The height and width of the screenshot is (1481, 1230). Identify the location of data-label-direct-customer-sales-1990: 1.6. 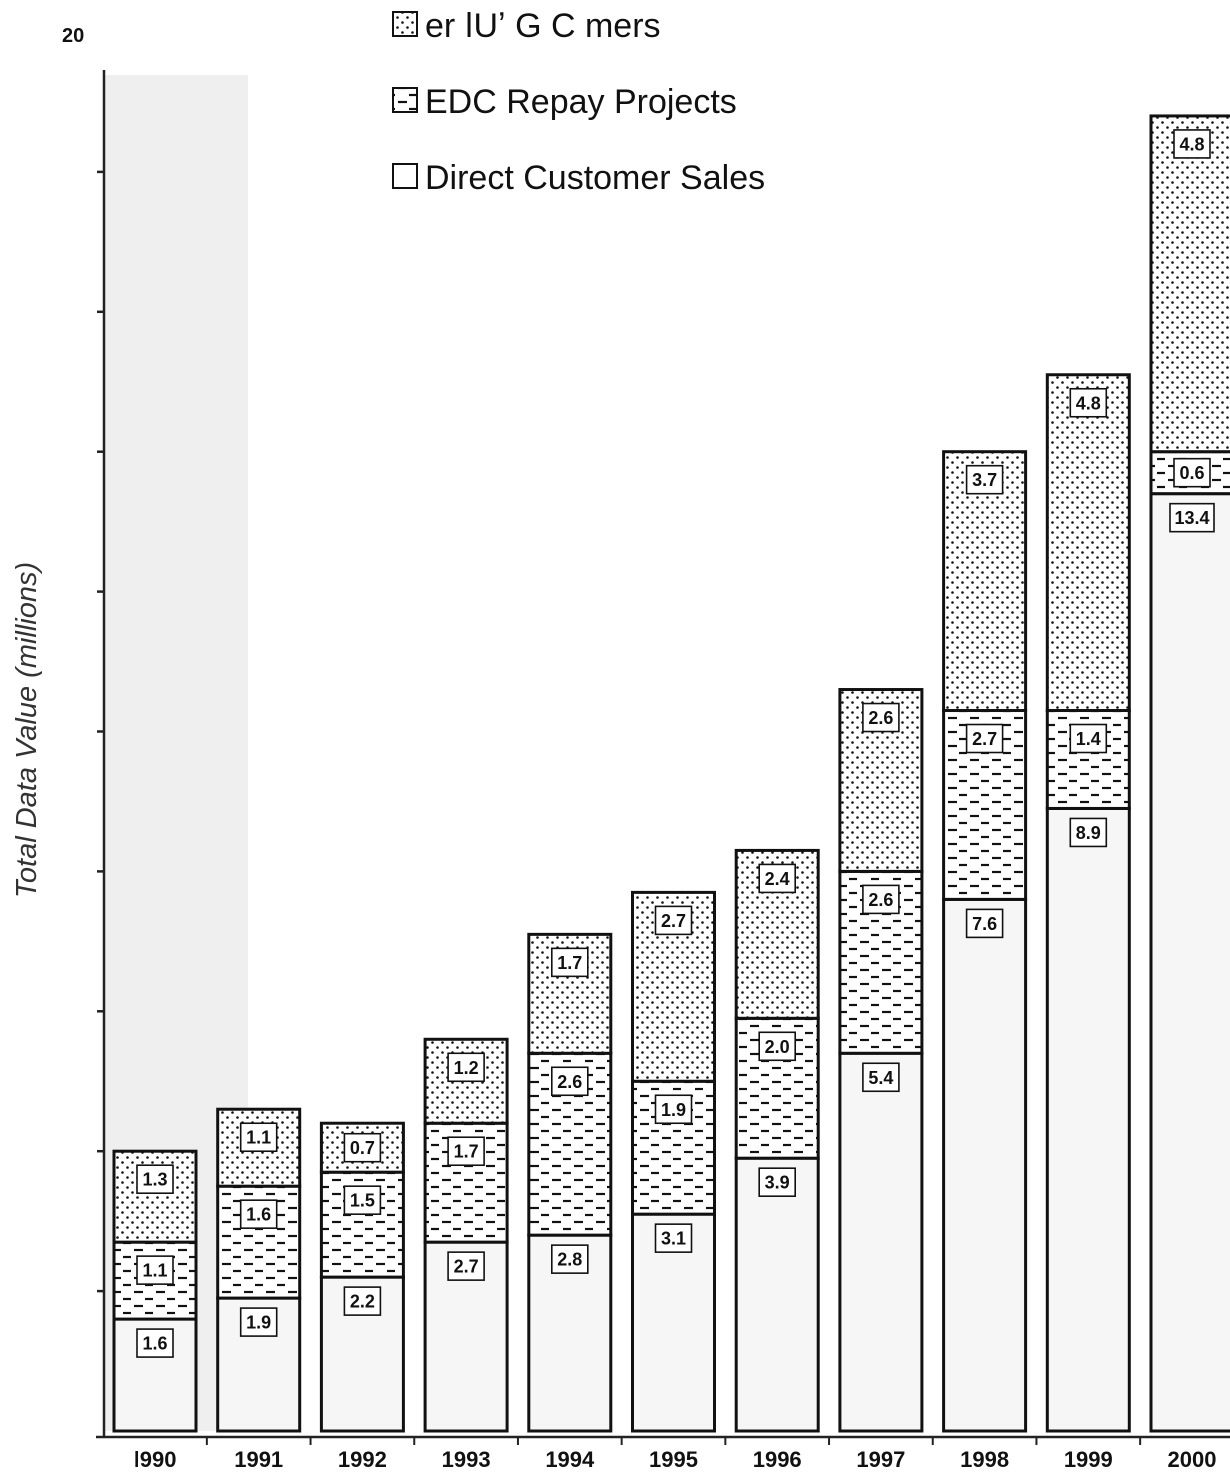
(154, 1344).